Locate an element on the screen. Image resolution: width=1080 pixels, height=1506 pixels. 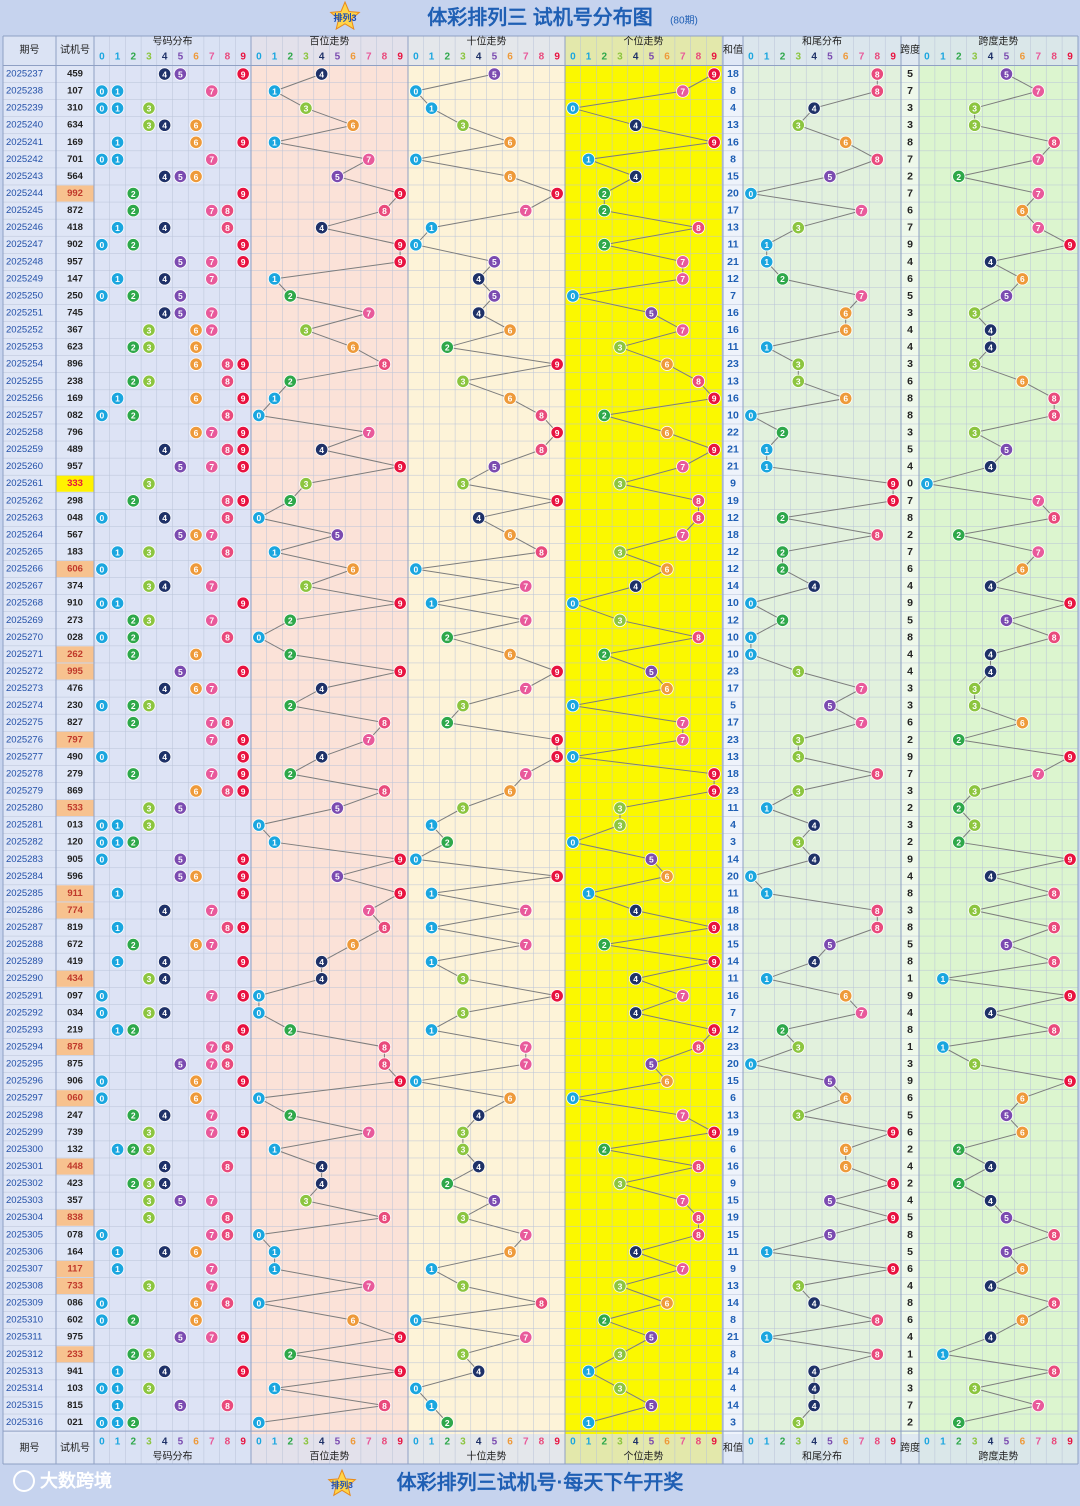
ball-digit: 6 is located at coordinates (510, 655).